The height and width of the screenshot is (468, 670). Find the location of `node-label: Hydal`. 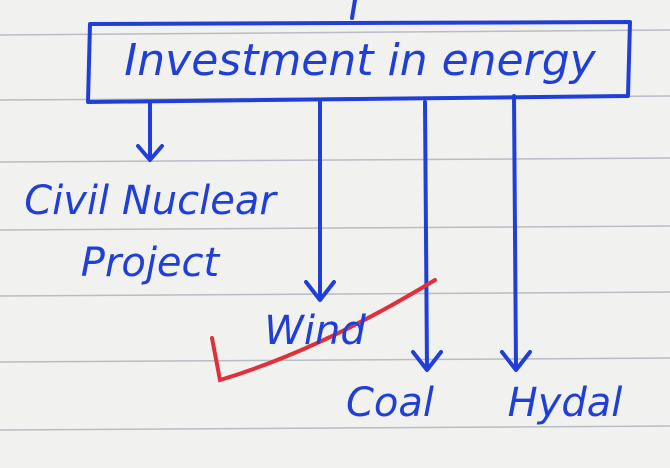

node-label: Hydal is located at coordinates (565, 403).